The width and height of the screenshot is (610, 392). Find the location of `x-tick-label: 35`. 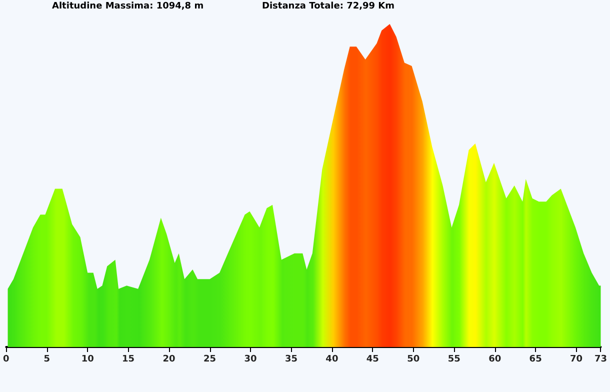

x-tick-label: 35 is located at coordinates (291, 359).